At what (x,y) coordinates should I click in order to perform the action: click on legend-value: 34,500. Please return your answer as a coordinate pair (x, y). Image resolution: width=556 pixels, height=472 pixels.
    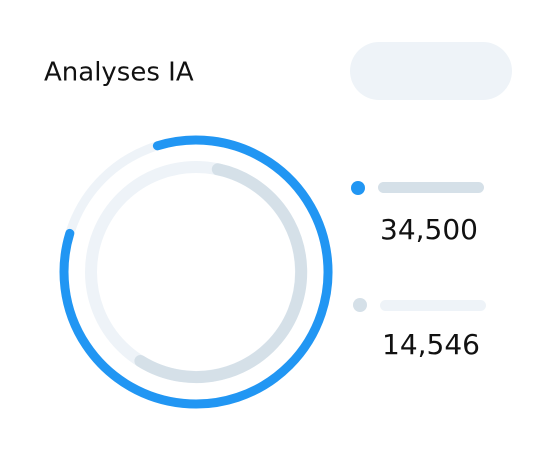
    Looking at the image, I should click on (429, 229).